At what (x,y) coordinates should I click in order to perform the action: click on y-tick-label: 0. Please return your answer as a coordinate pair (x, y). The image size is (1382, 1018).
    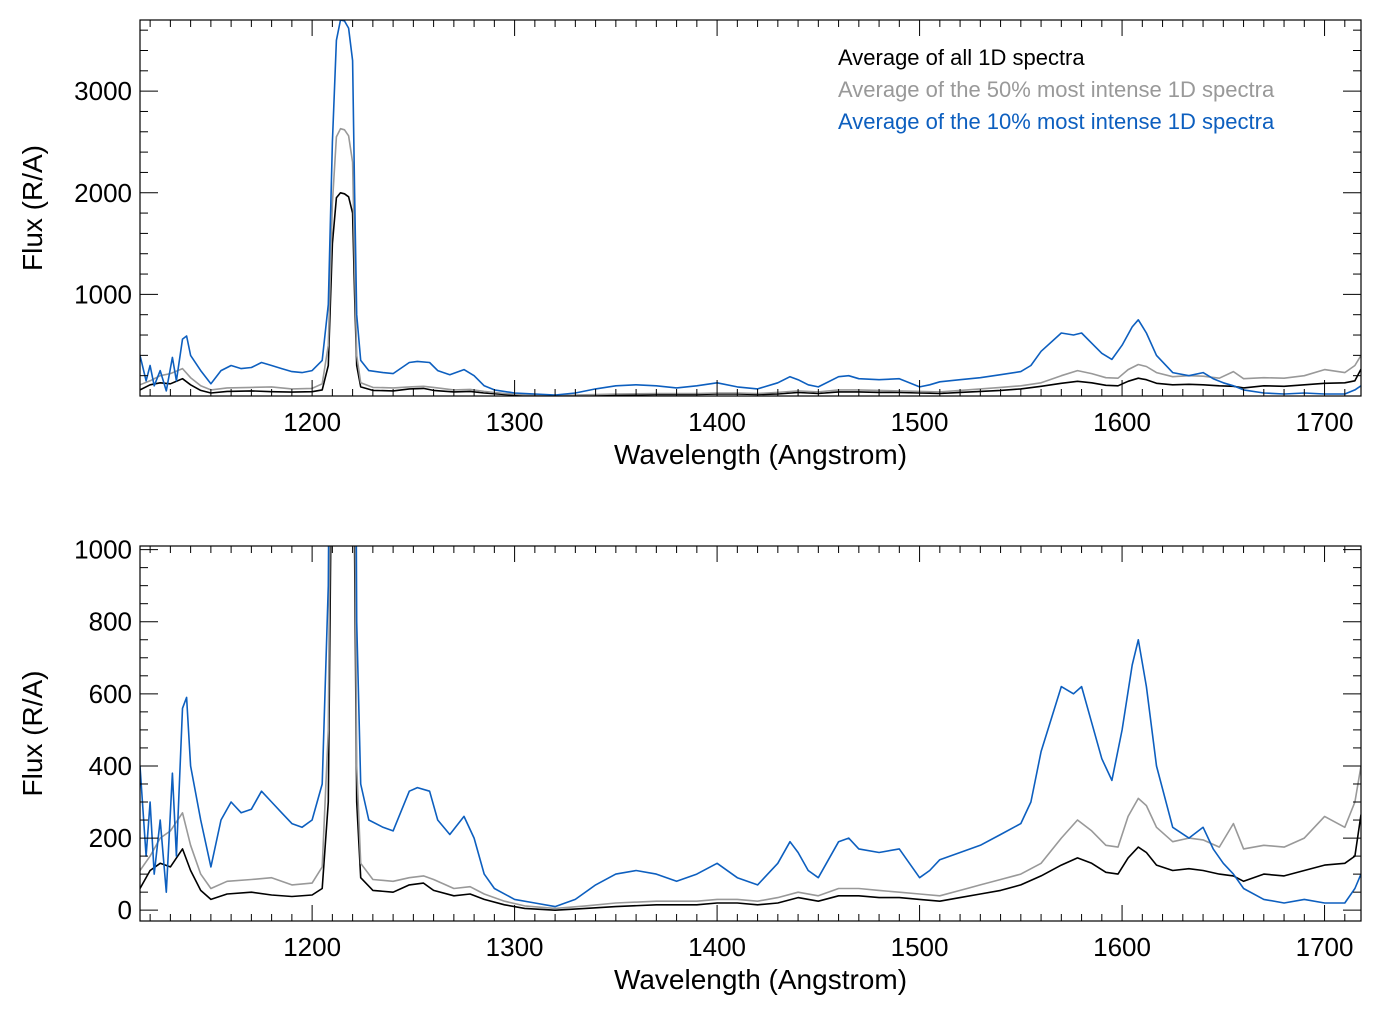
    Looking at the image, I should click on (125, 910).